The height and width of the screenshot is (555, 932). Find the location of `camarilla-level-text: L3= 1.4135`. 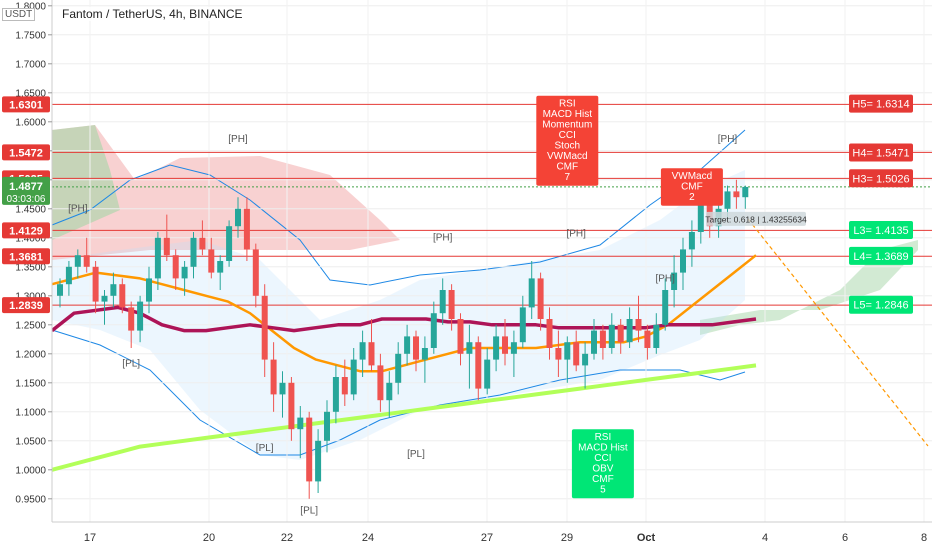

camarilla-level-text: L3= 1.4135 is located at coordinates (880, 231).